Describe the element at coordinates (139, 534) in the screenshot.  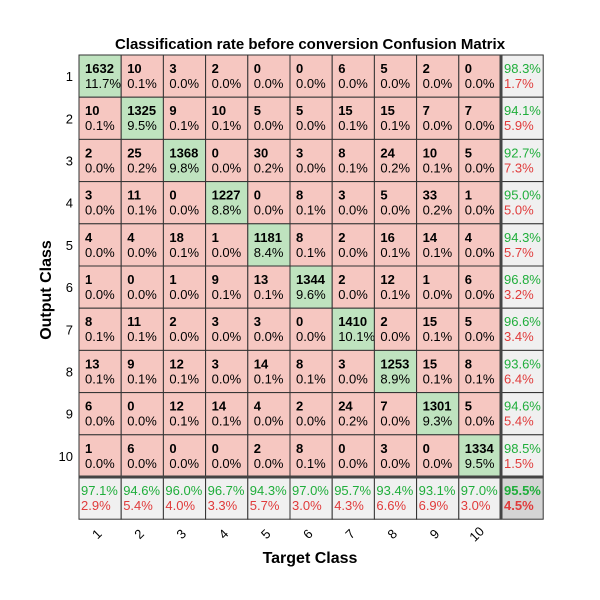
I see `x-tick-label: 2` at that location.